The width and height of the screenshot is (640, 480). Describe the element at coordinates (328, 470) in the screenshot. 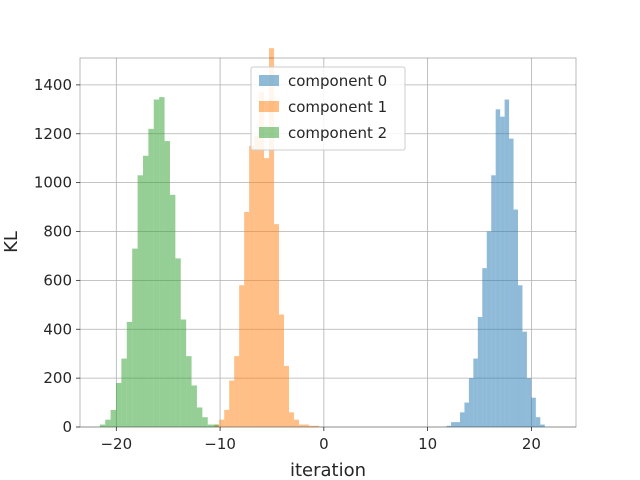

I see `x-axis-label: iteration` at that location.